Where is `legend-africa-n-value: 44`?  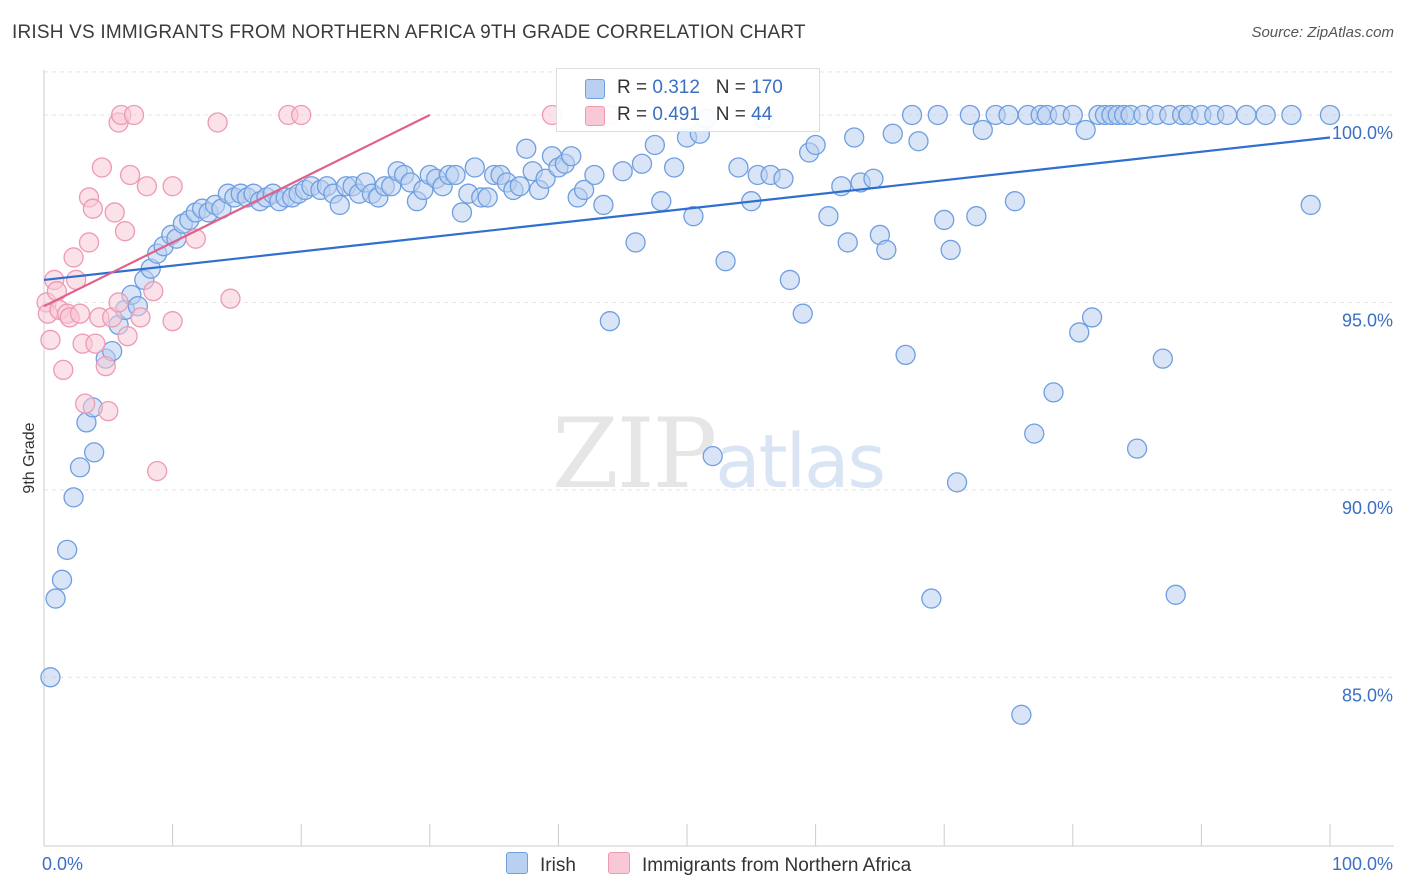 legend-africa-n-value: 44 is located at coordinates (762, 114).